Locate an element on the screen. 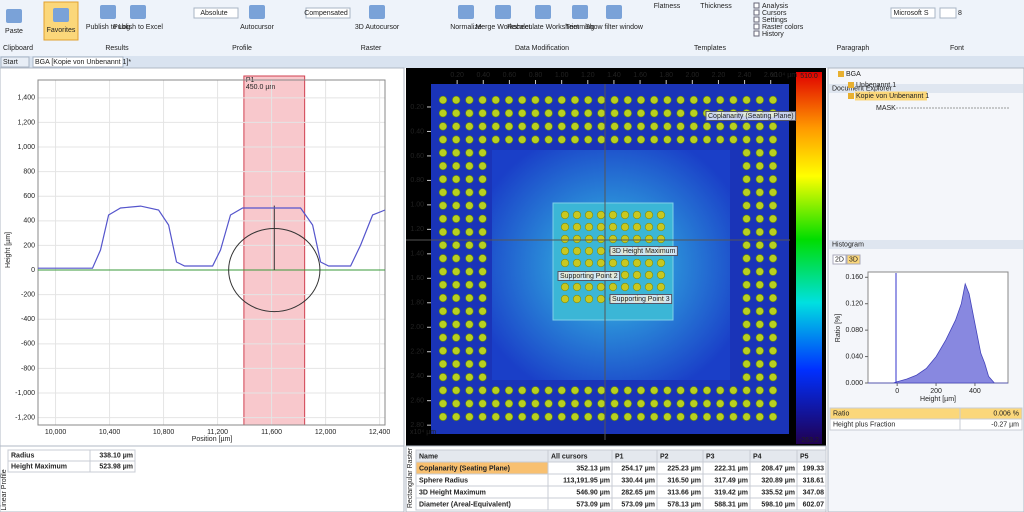 Image resolution: width=1024 pixels, height=512 pixels. y-tick-label: -200 is located at coordinates (28, 294).